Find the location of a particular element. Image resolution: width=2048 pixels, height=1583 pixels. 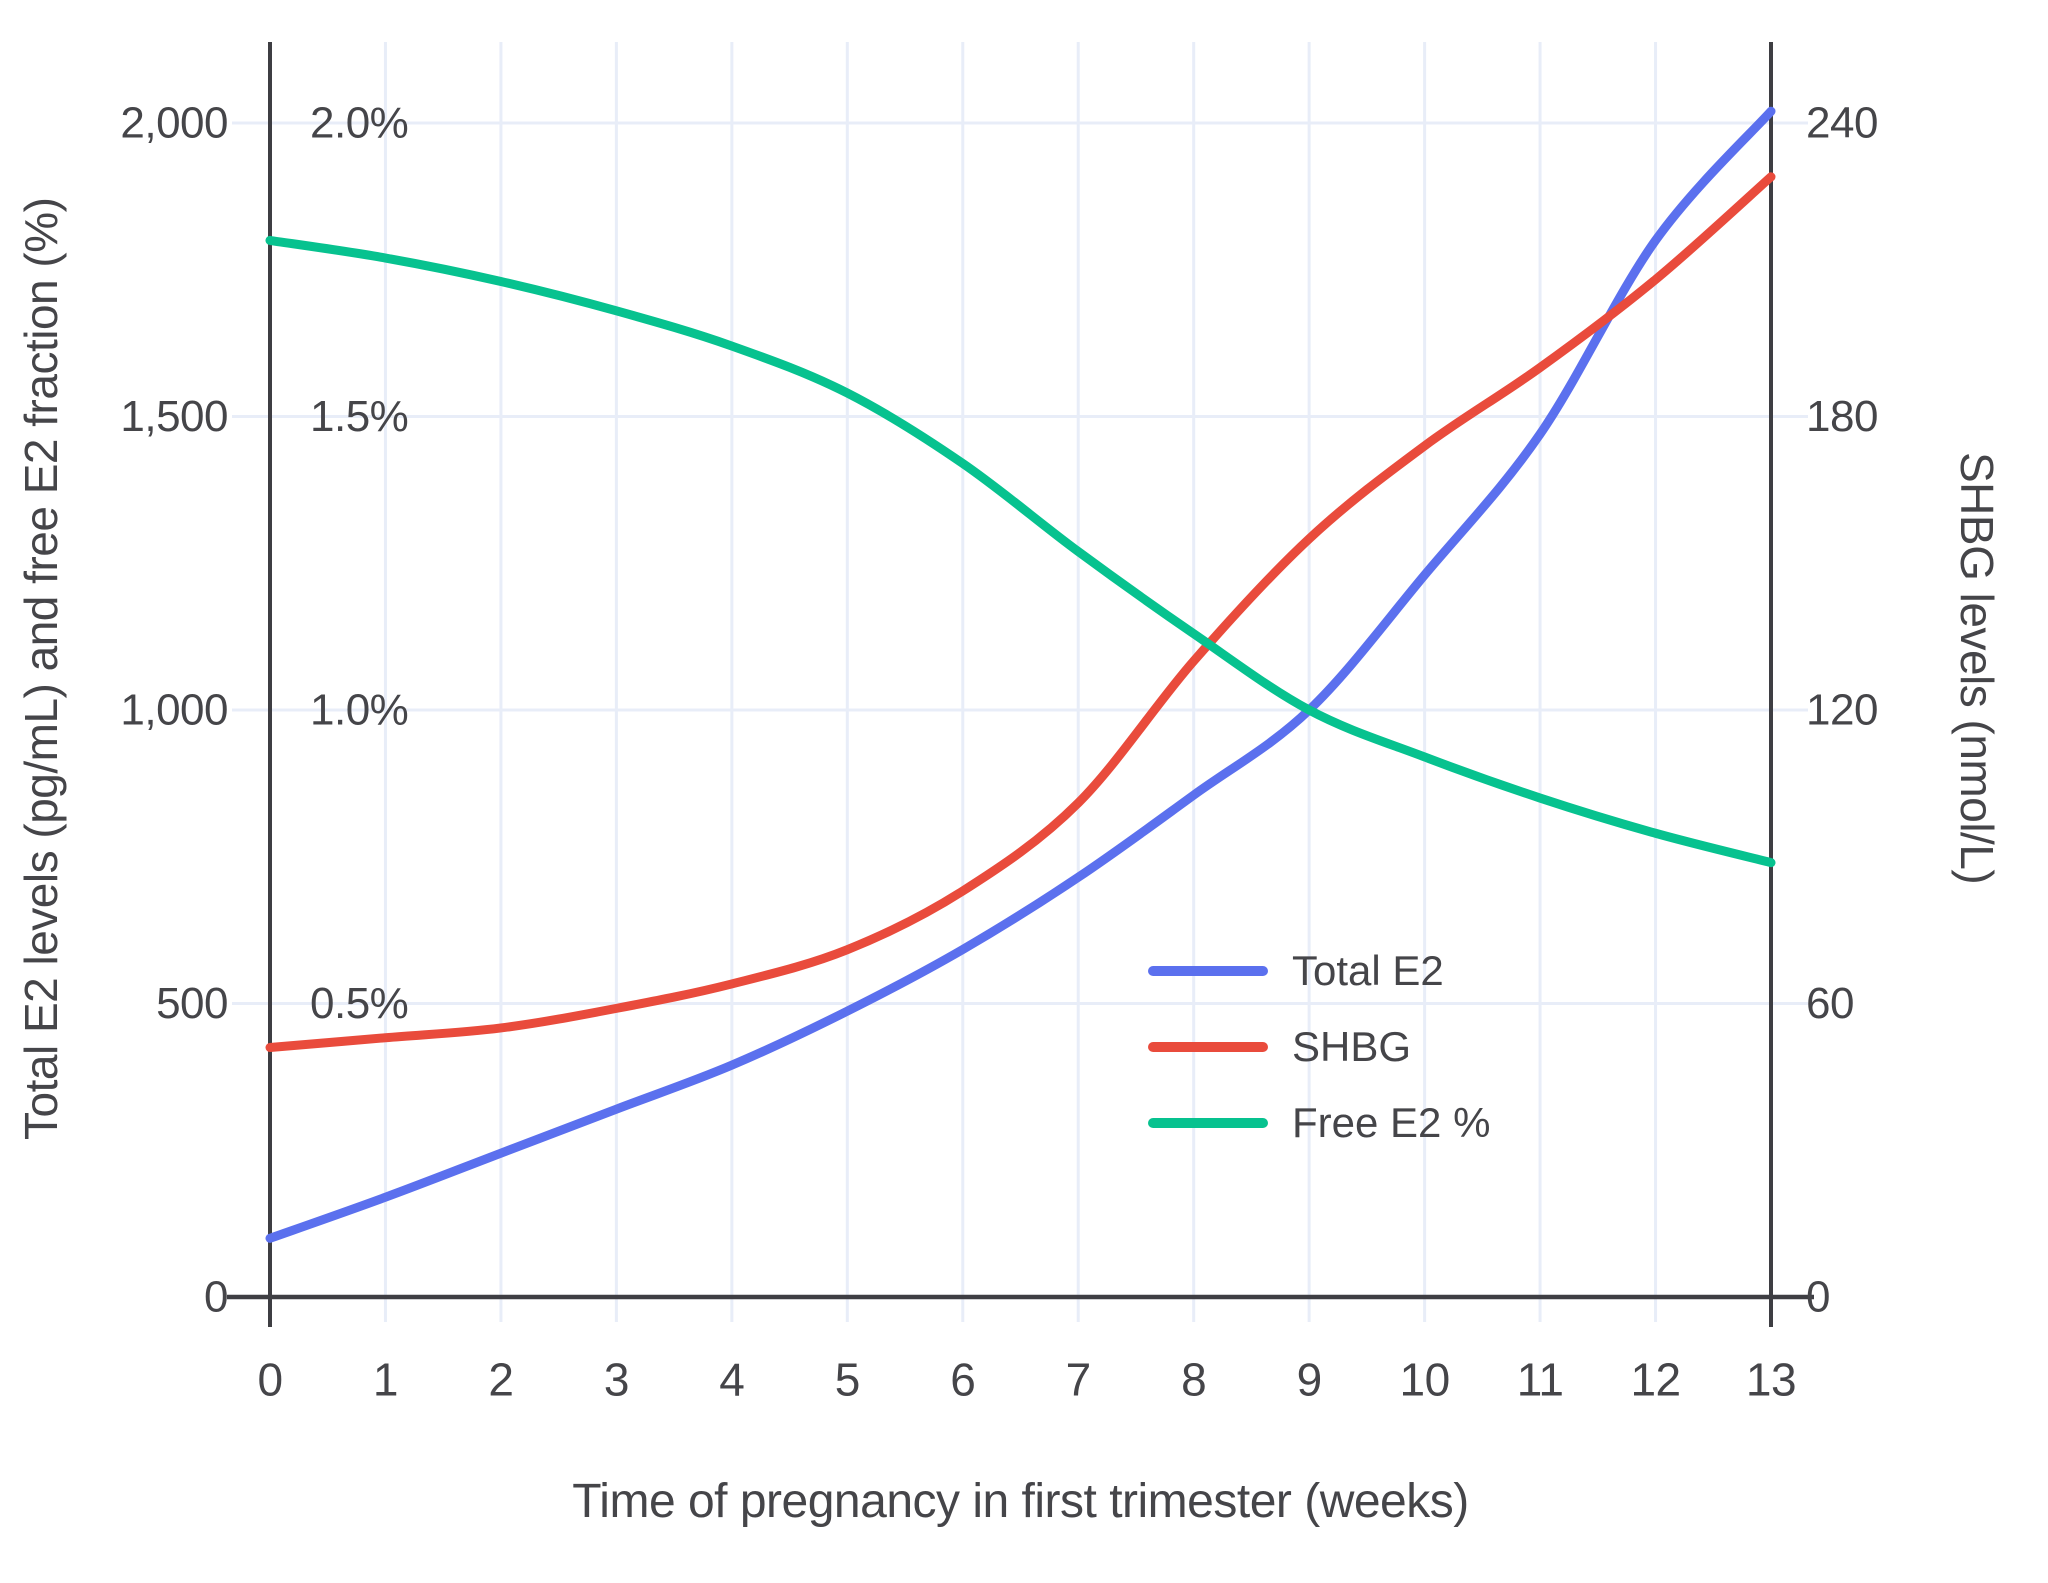

right-axis-tick-label: 180 is located at coordinates (1842, 416).